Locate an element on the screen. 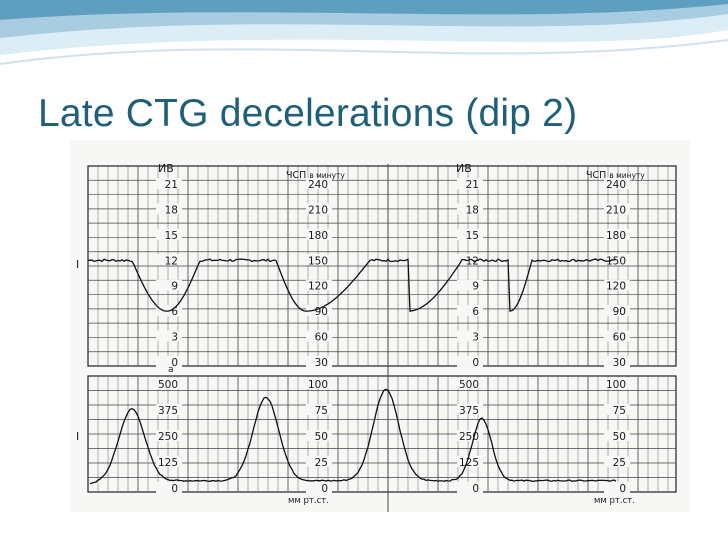 The image size is (728, 546). uc-left-tick-label: 250 is located at coordinates (168, 437).